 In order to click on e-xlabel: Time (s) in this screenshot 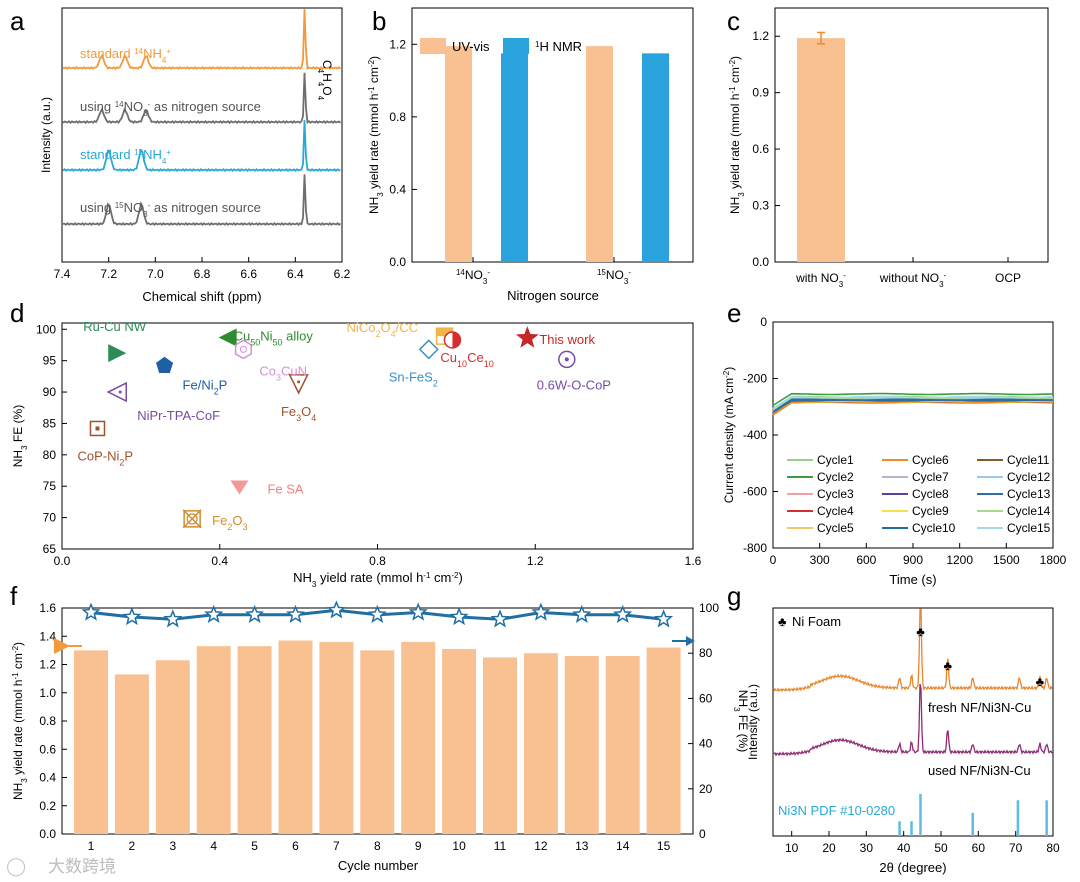, I will do `click(912, 579)`.